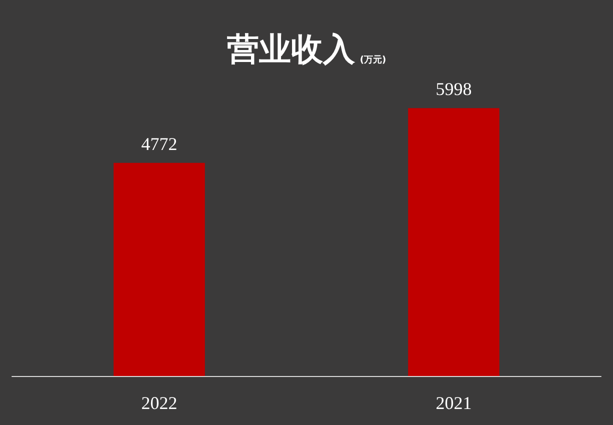 Image resolution: width=613 pixels, height=425 pixels. Describe the element at coordinates (373, 60) in the screenshot. I see `chart-subtitle: (万元)` at that location.